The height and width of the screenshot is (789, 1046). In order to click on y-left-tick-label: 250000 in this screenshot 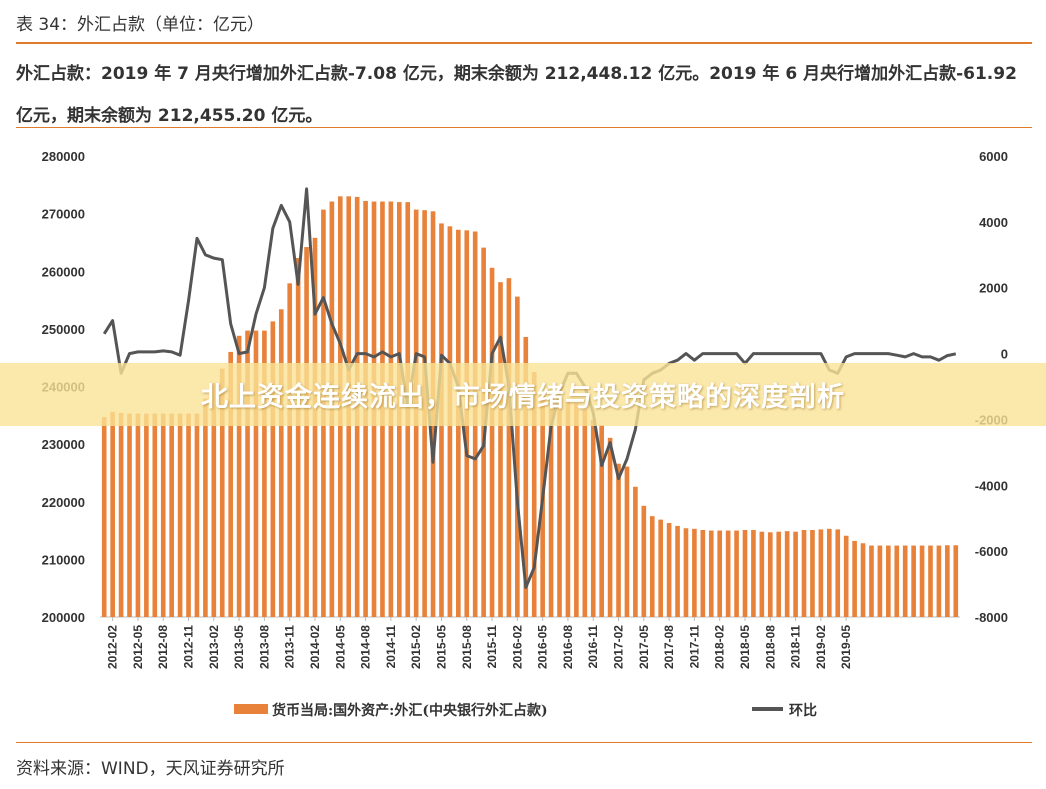, I will do `click(63, 329)`.